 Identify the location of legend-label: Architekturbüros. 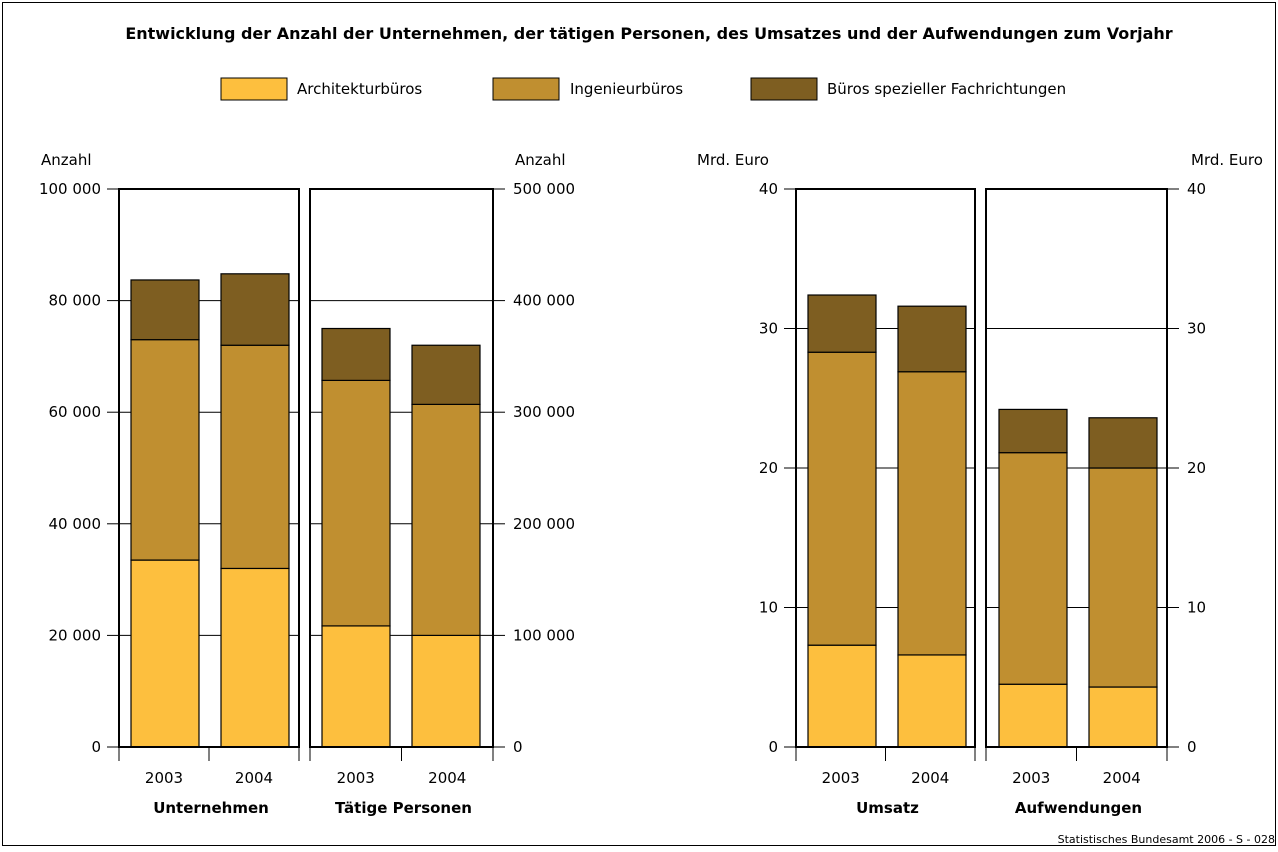
(359, 89).